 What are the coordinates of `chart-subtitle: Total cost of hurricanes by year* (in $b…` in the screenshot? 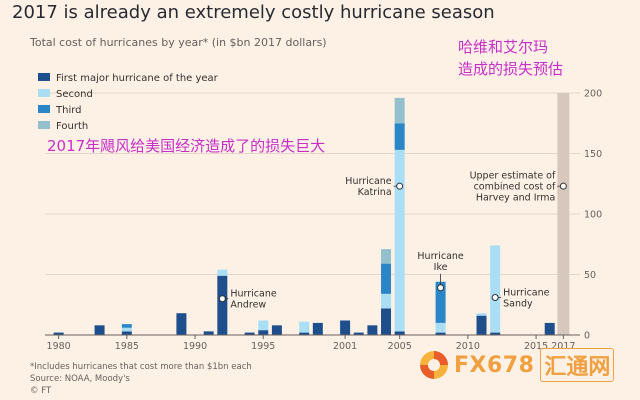 It's located at (178, 42).